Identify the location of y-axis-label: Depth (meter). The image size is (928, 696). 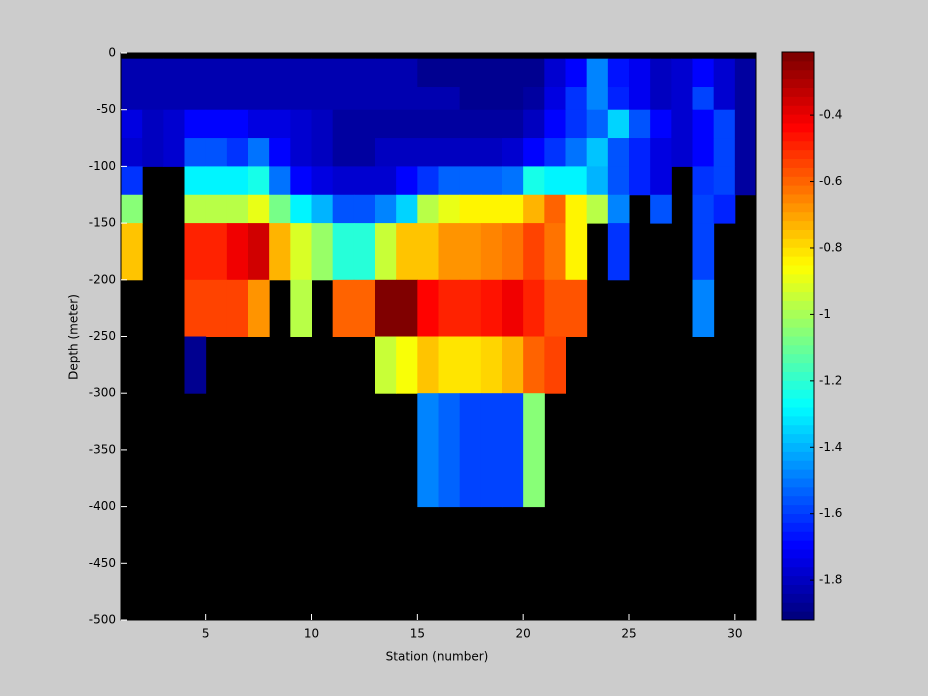
(74, 337).